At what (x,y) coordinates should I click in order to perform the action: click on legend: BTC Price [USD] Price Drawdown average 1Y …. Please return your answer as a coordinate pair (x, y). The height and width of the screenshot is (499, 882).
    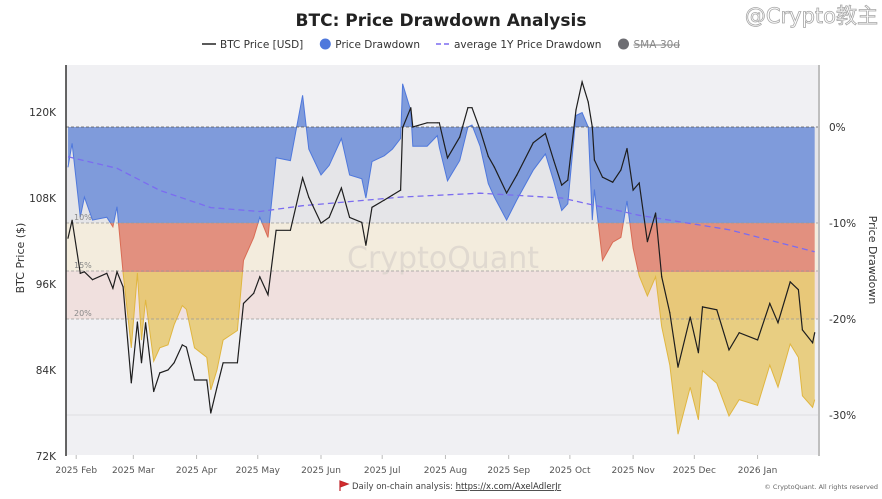
    Looking at the image, I should click on (441, 45).